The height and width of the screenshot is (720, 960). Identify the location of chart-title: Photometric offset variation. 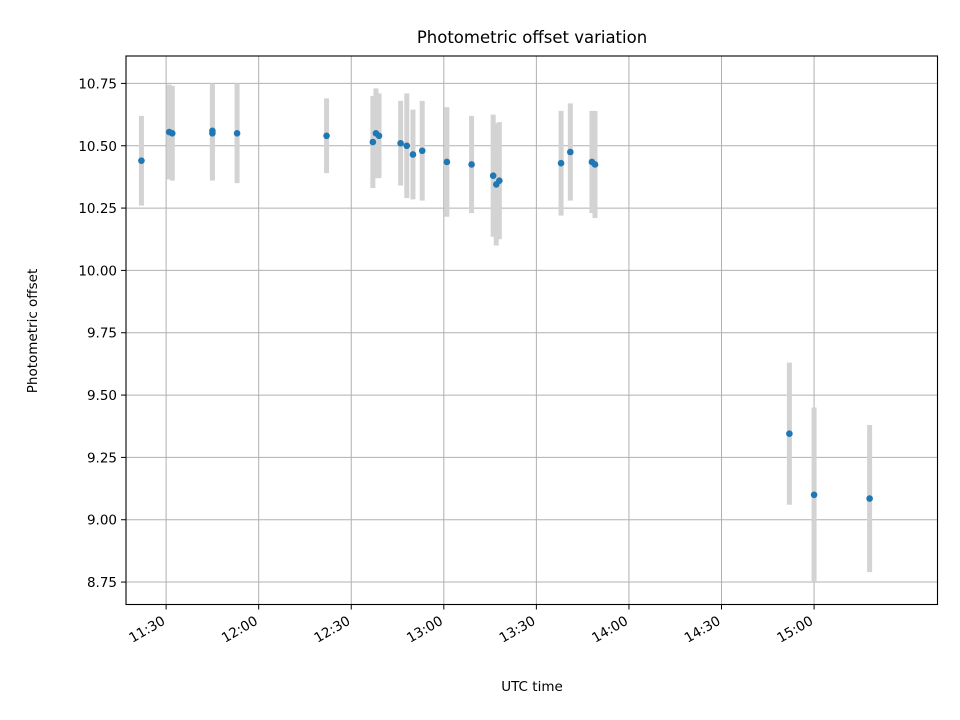
(532, 37).